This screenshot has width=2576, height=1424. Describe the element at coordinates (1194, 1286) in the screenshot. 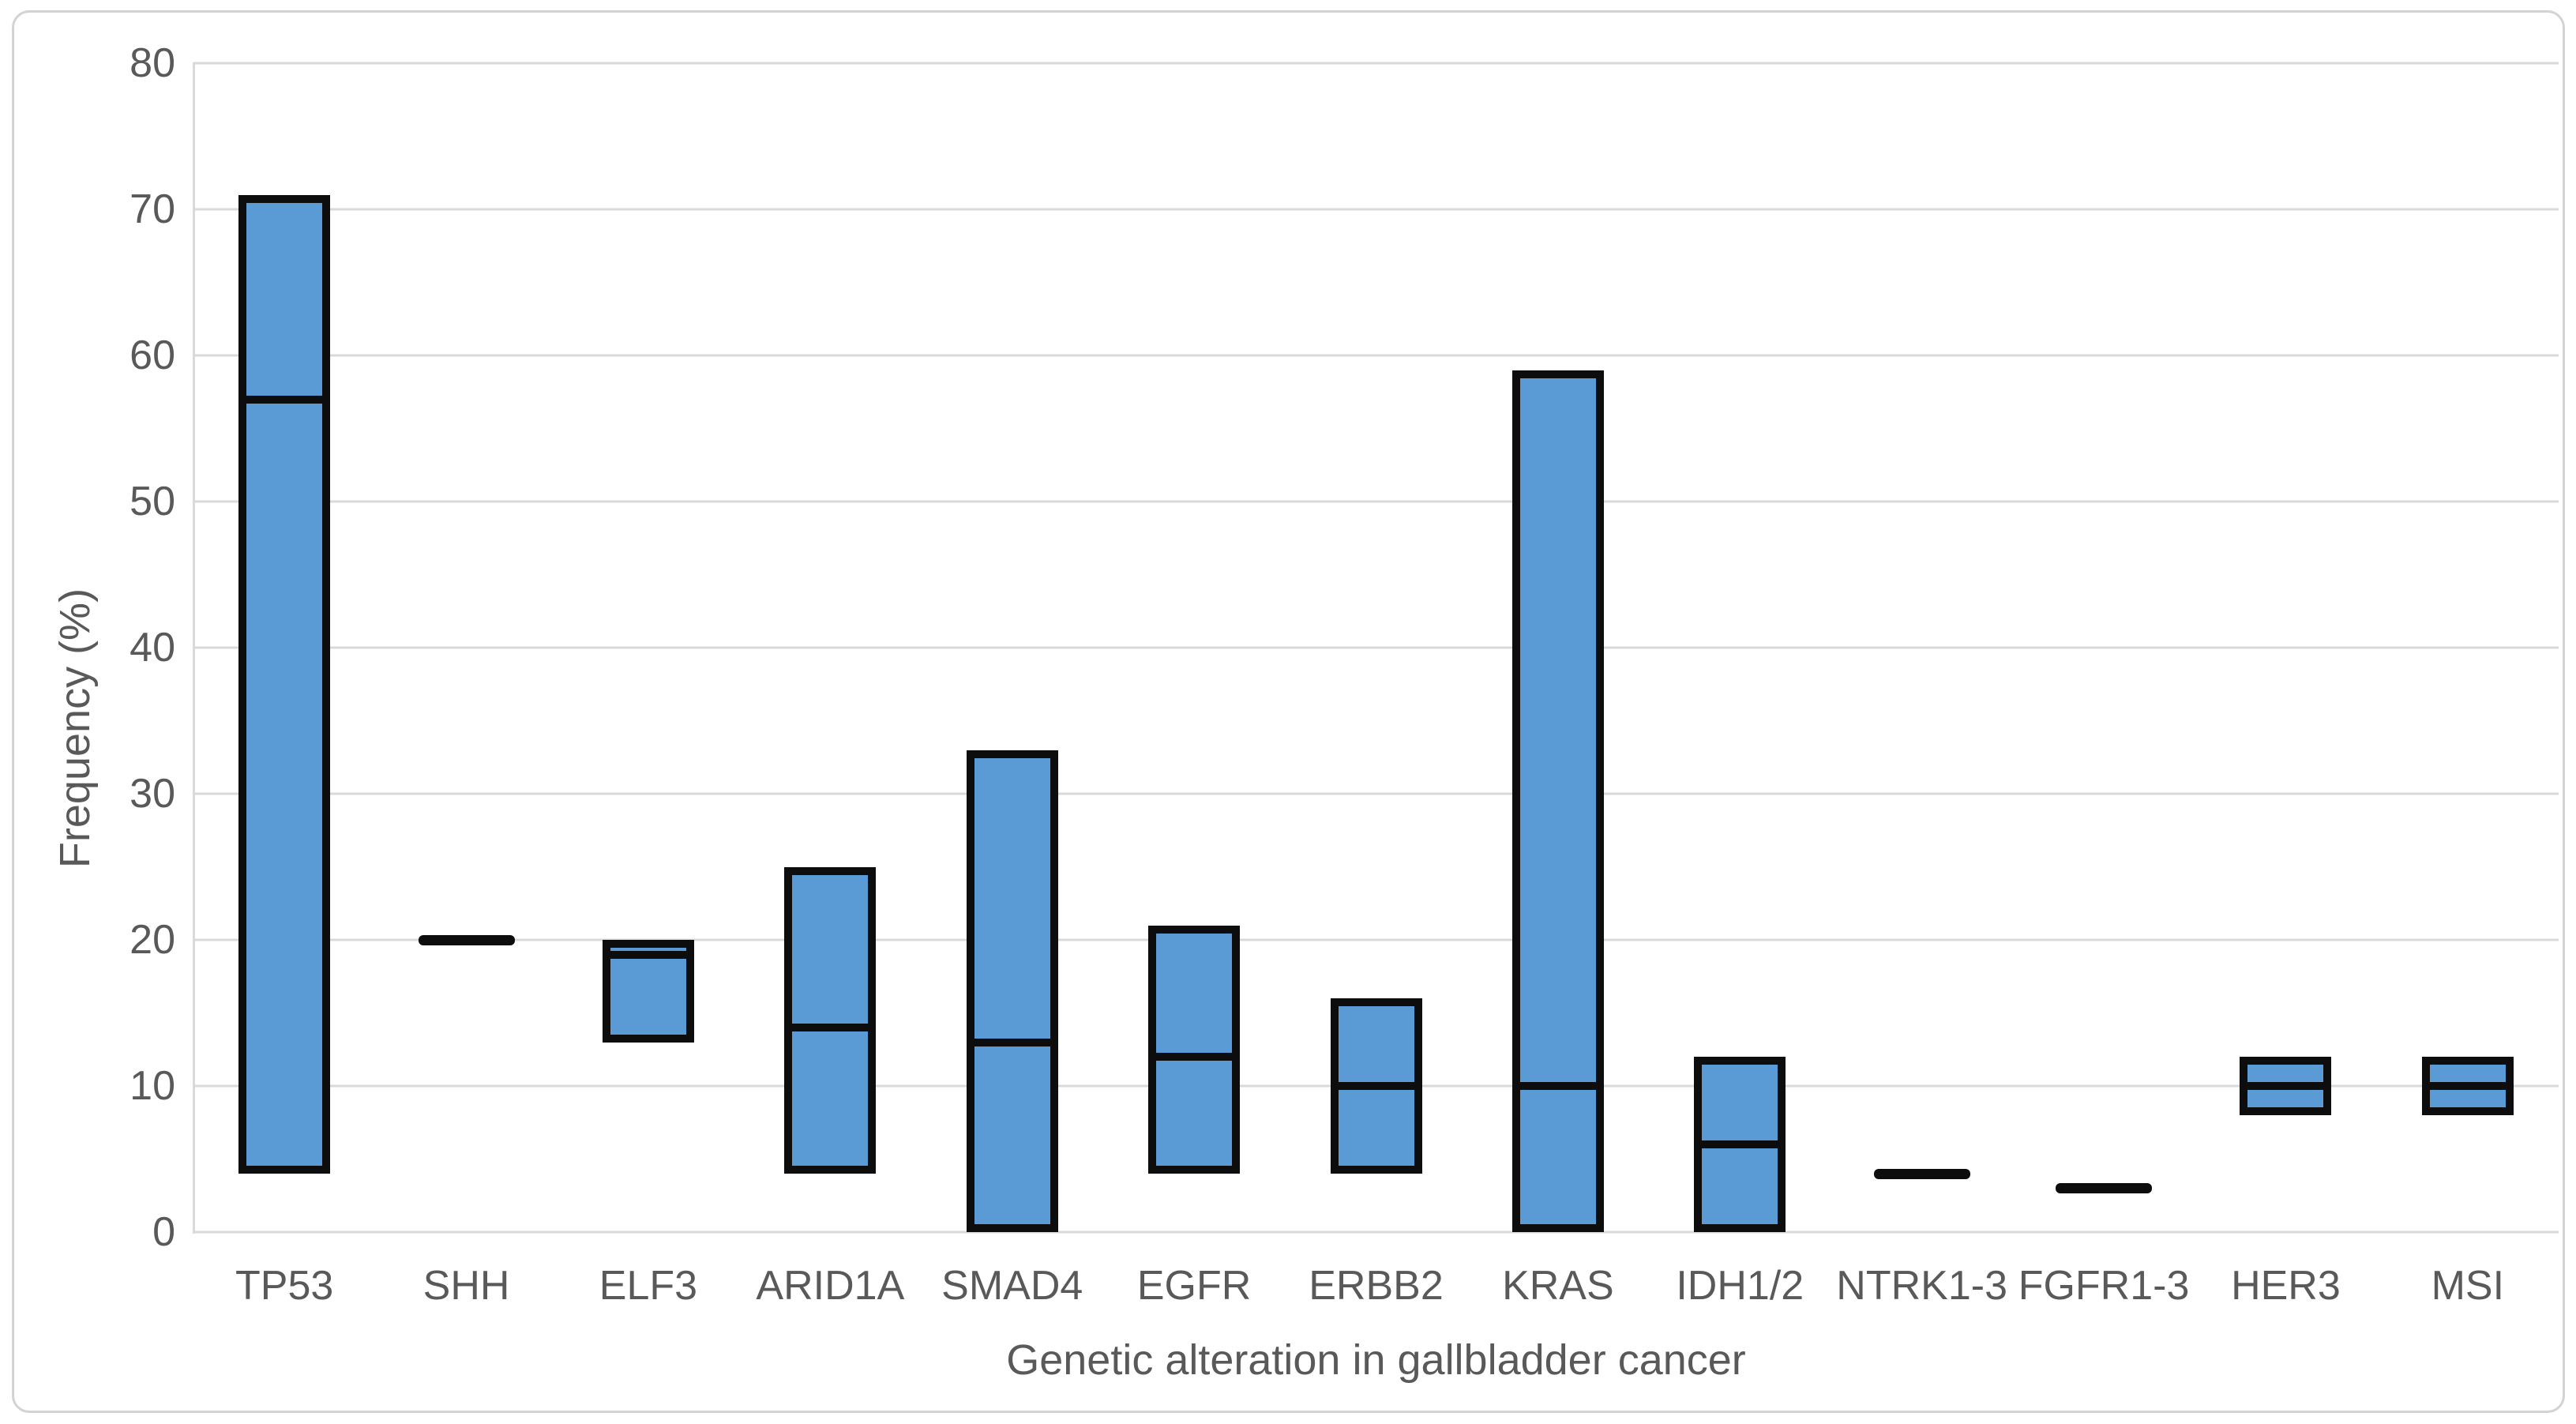

I see `x-tick-label-EGFR: EGFR` at that location.